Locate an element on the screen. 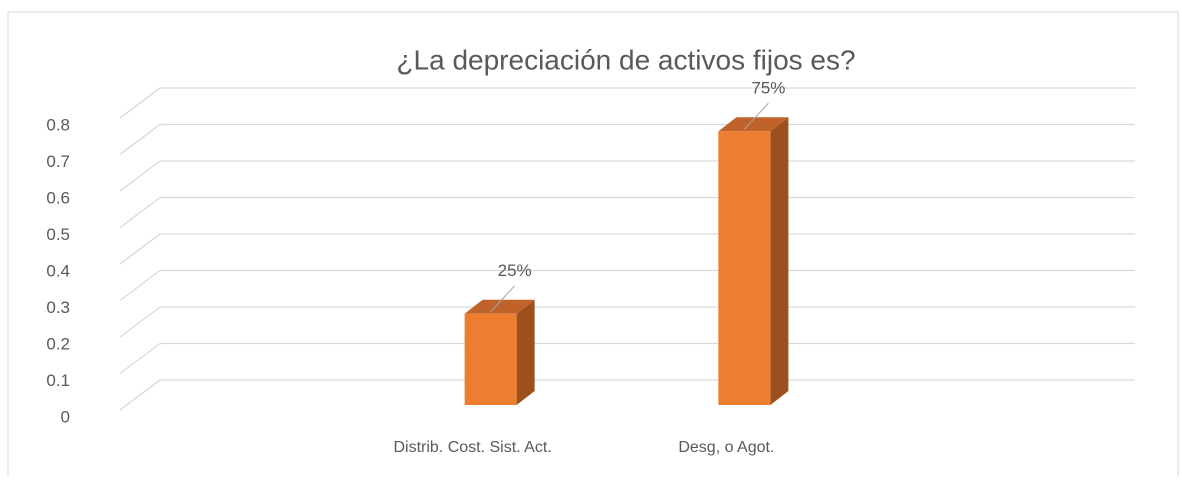  y-tick-label: 0.2 is located at coordinates (58, 343).